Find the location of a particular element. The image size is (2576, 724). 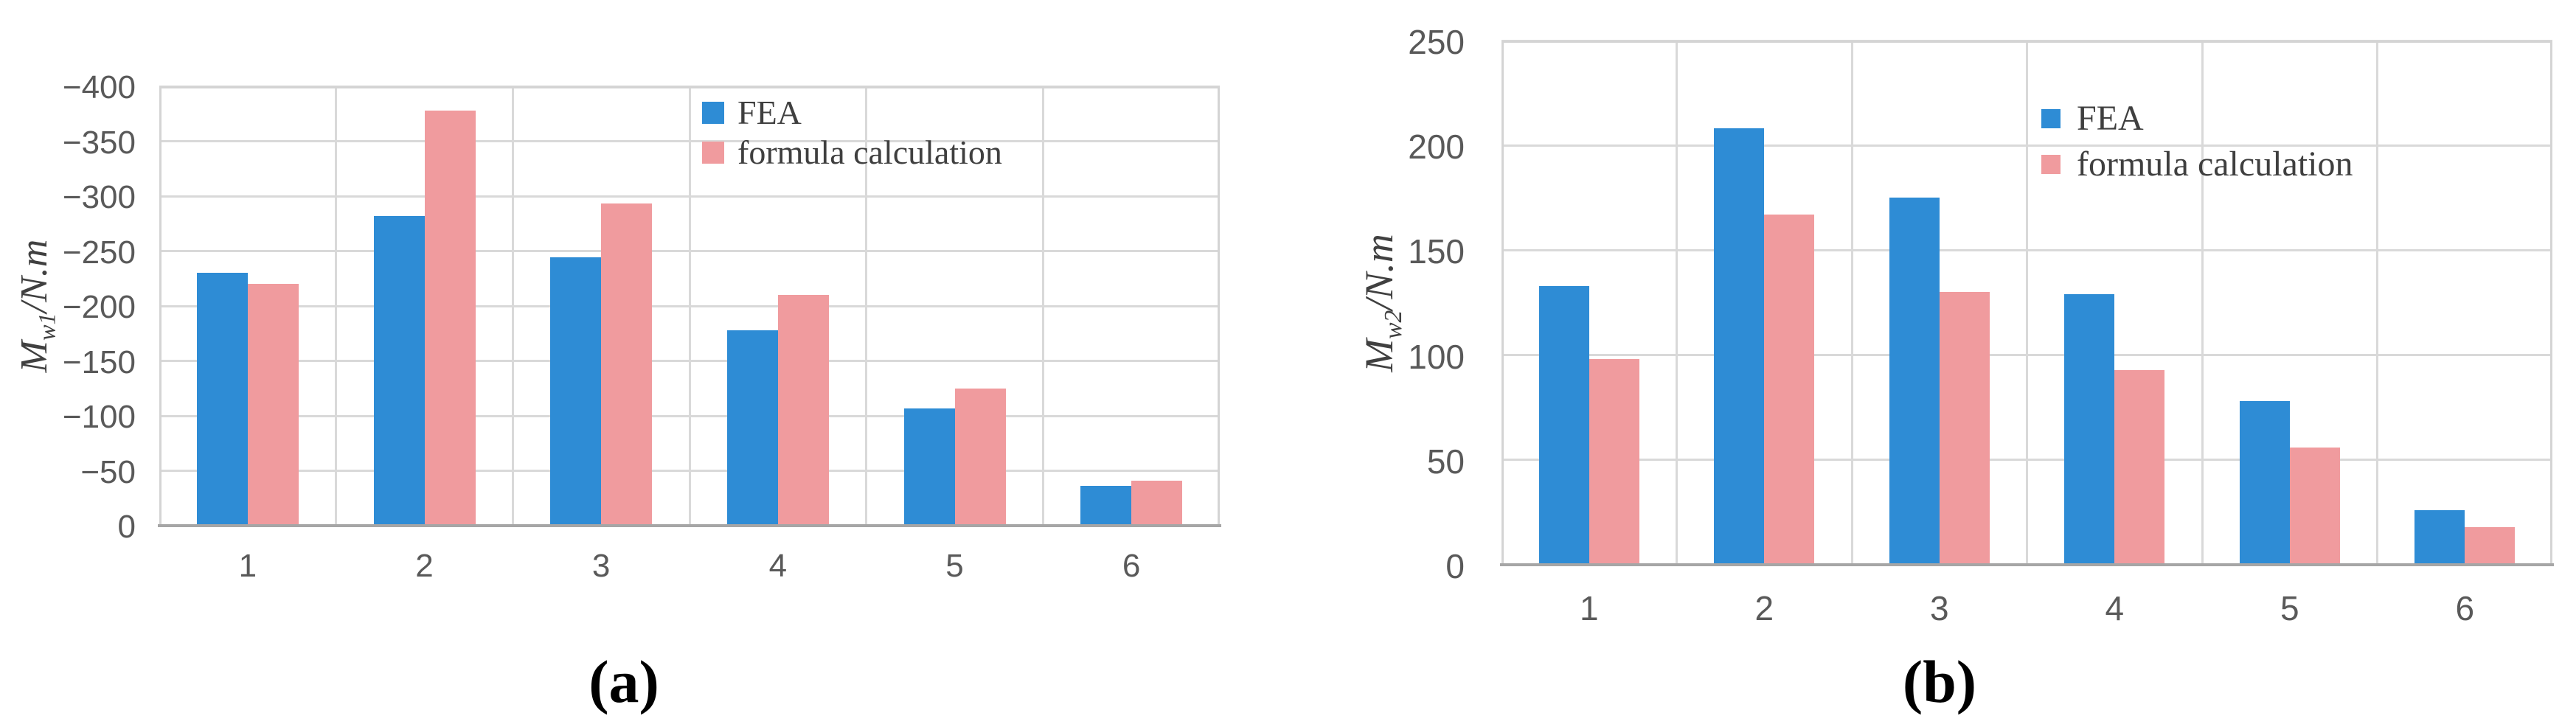

panel-caption-b: (b) is located at coordinates (1939, 681).